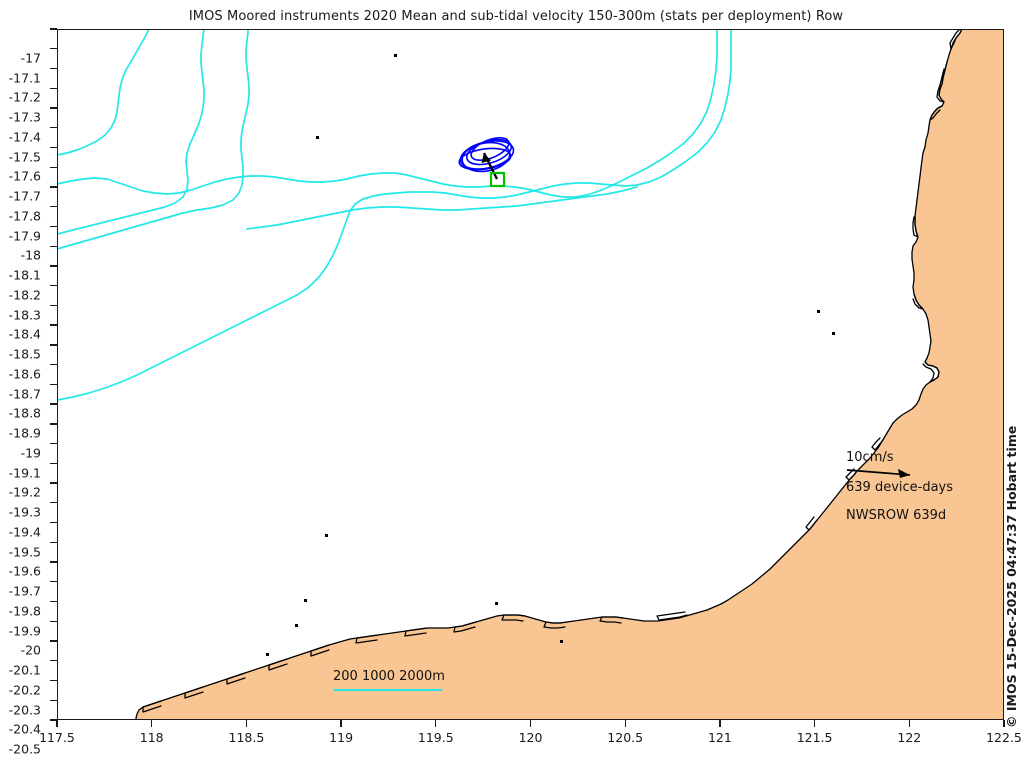 The width and height of the screenshot is (1032, 760). What do you see at coordinates (30, 453) in the screenshot?
I see `y-tick-label: -19` at bounding box center [30, 453].